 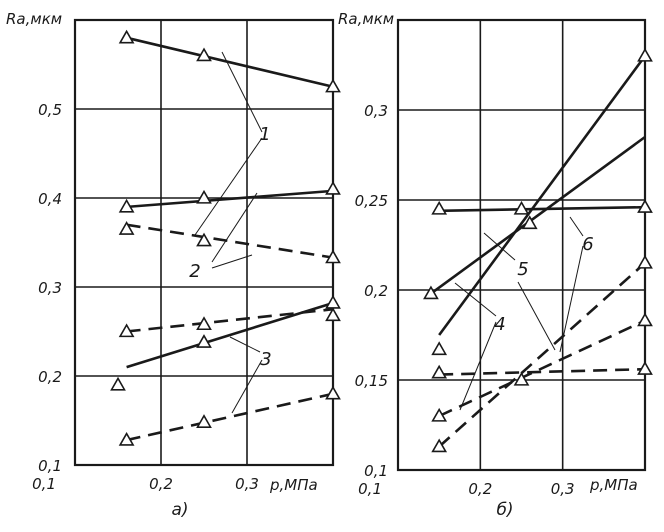 I want to click on series-5-dashed-line, so click(x=542, y=368).